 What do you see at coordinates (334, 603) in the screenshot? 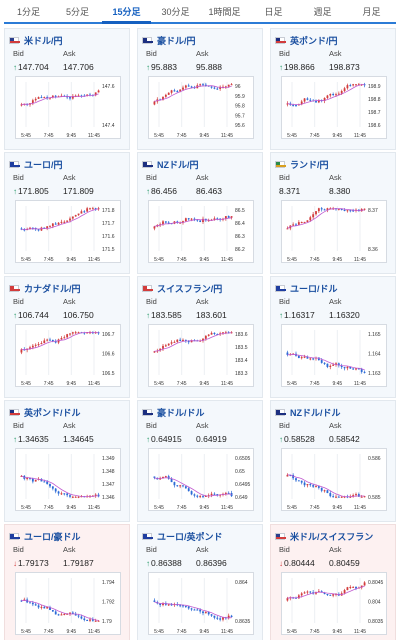
I see `mini-chart: 0.8045 0.804 0.8035 5:45 7:45 9:45 11:45` at bounding box center [334, 603].